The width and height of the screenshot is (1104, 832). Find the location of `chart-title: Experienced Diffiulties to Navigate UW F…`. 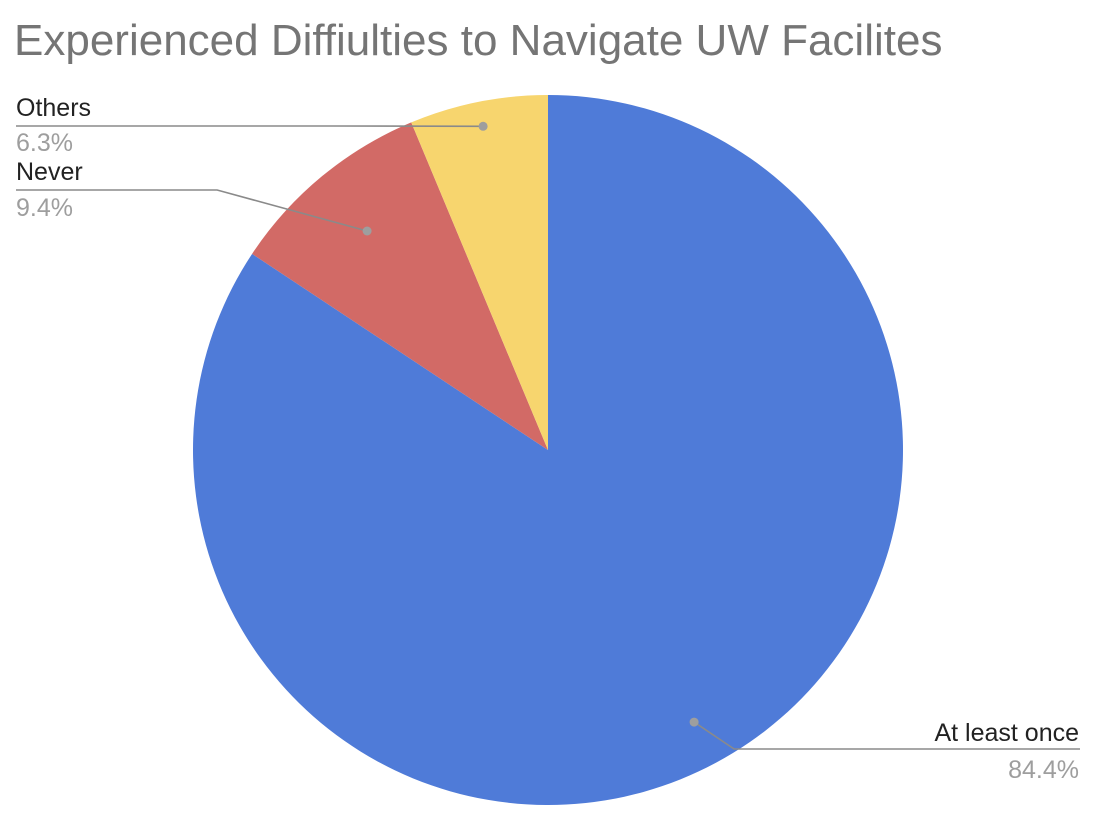

chart-title: Experienced Diffiulties to Navigate UW F… is located at coordinates (478, 40).